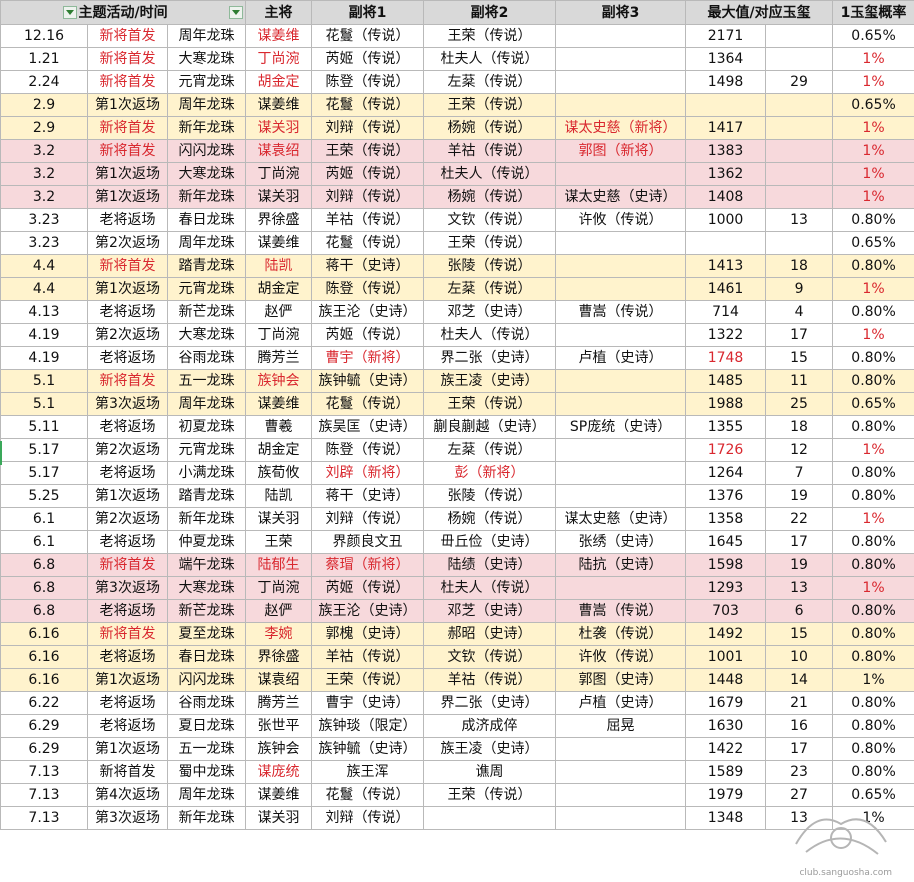  Describe the element at coordinates (799, 404) in the screenshot. I see `cell-jade-count: 25` at that location.